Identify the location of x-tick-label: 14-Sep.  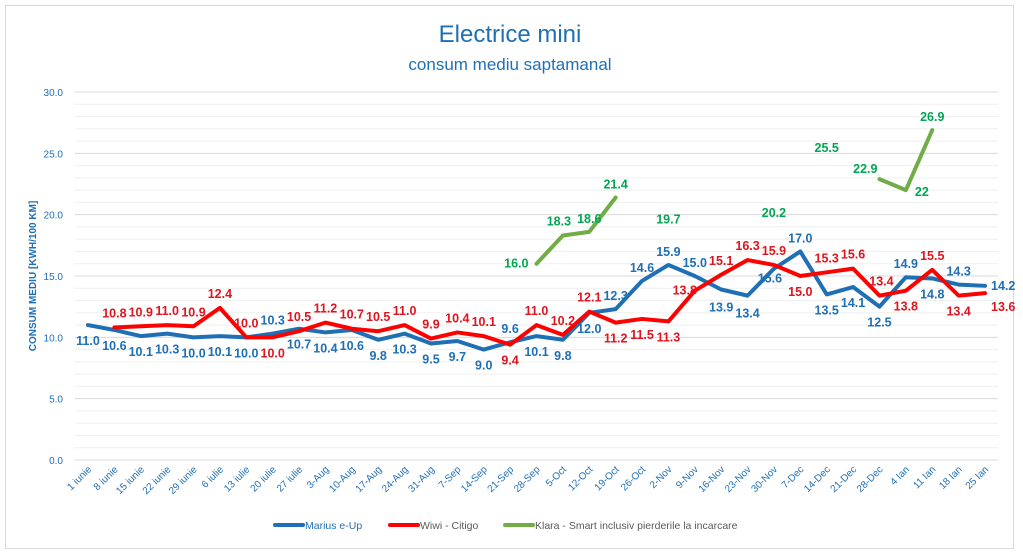
(474, 479).